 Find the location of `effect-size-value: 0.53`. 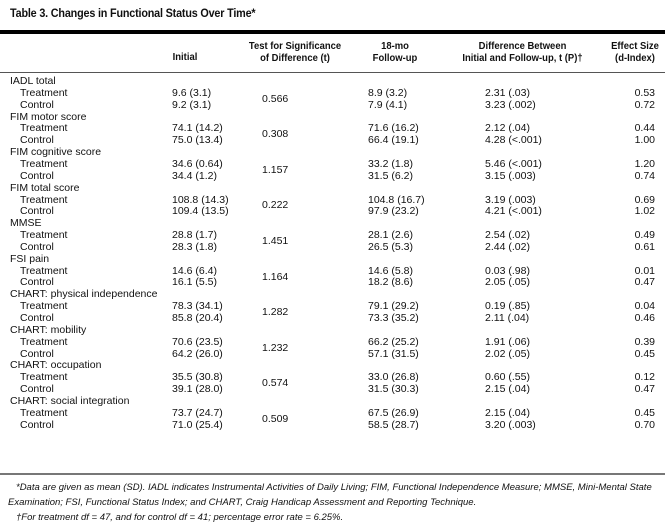

effect-size-value: 0.53 is located at coordinates (644, 92).